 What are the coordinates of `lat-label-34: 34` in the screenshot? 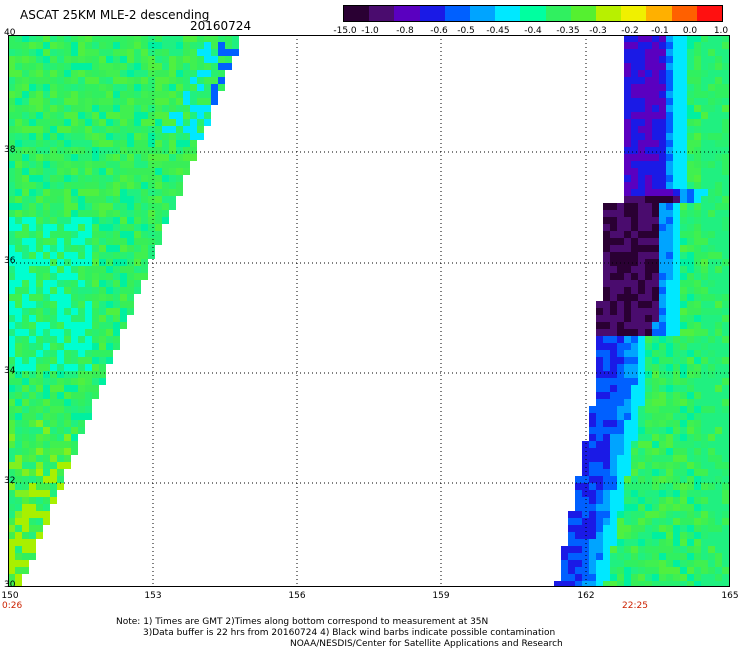 It's located at (10, 371).